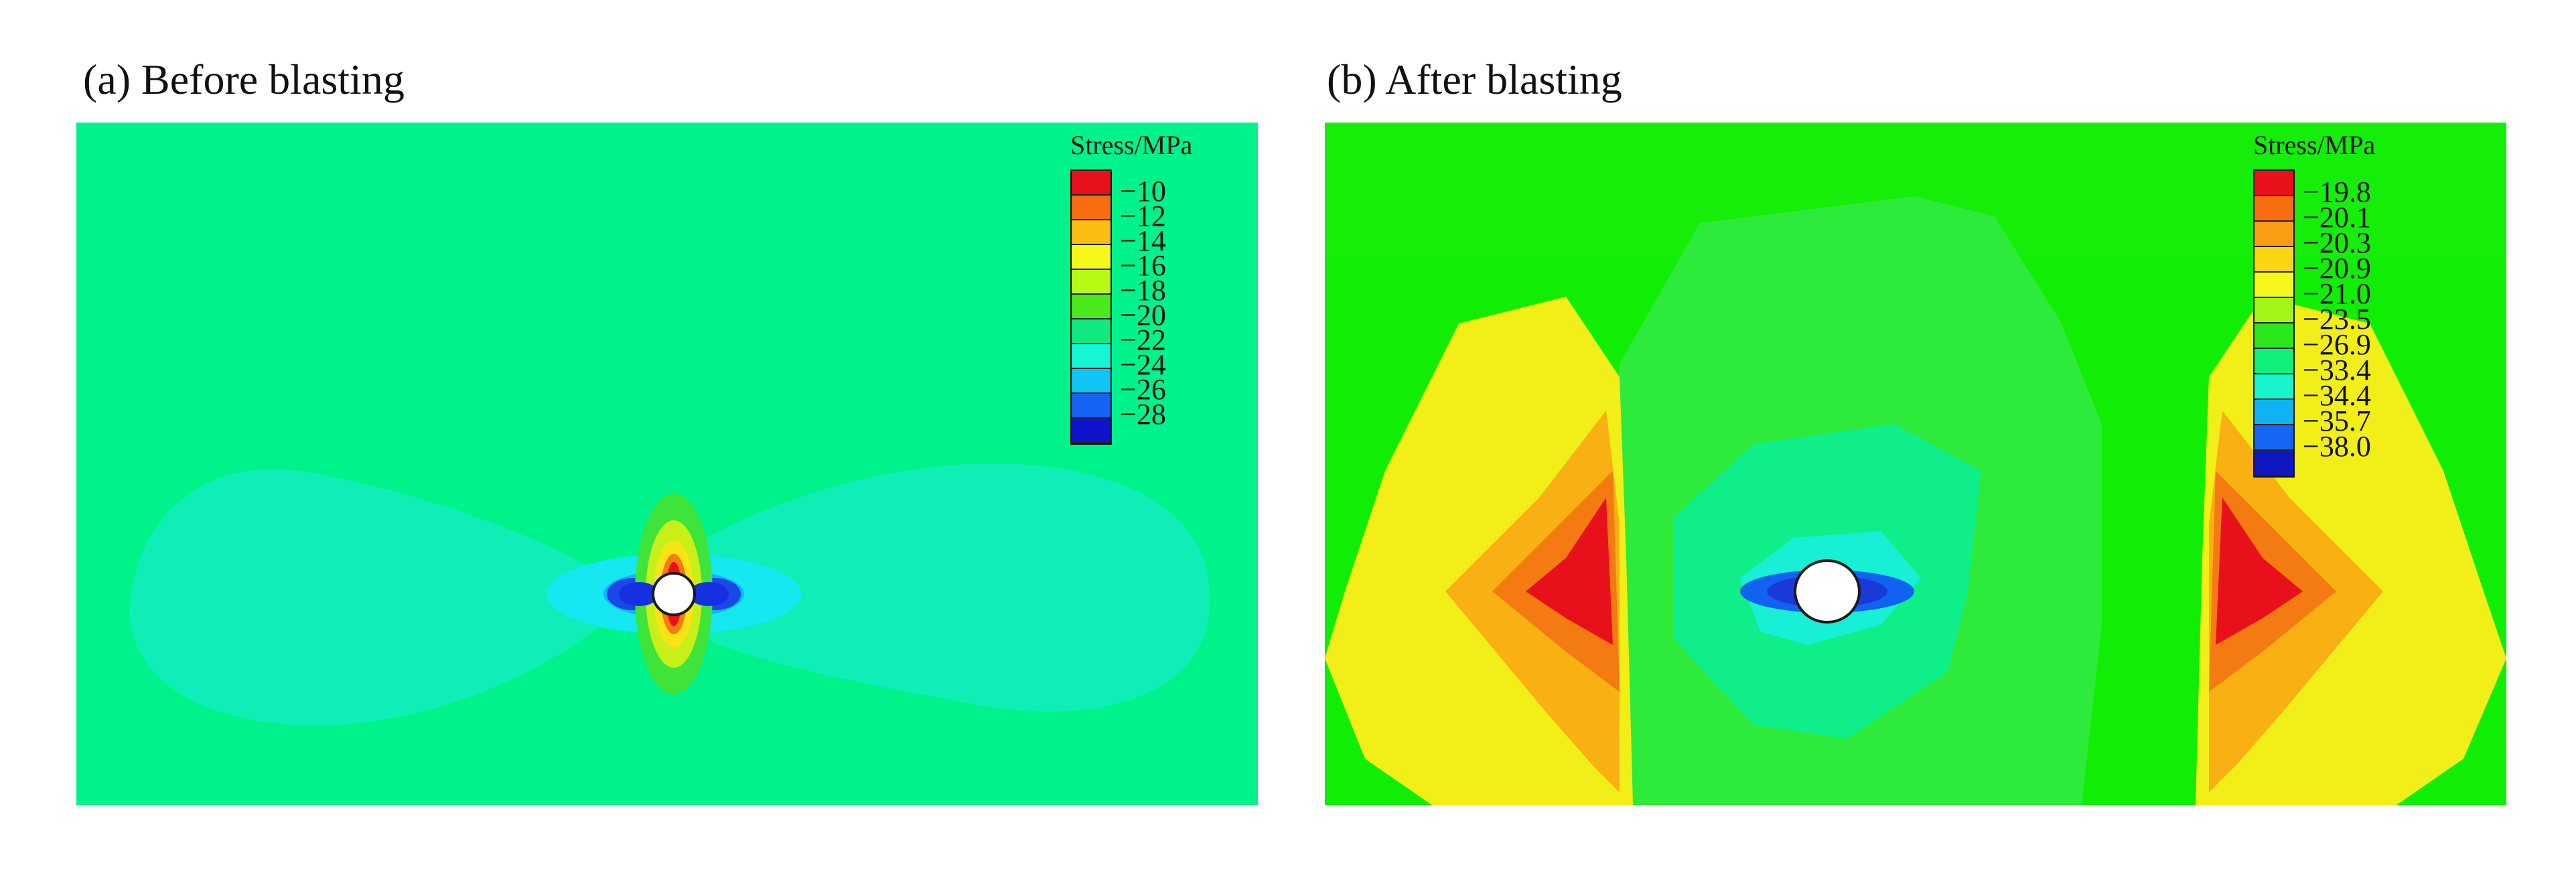  What do you see at coordinates (1569, 571) in the screenshot?
I see `stress-wedge-left-red` at bounding box center [1569, 571].